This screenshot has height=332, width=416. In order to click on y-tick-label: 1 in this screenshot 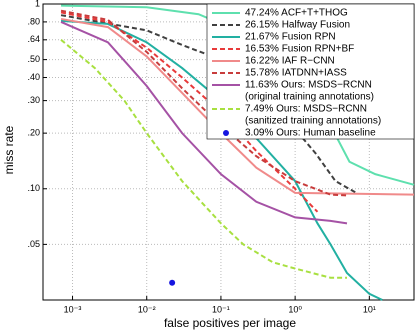, I will do `click(37, 4)`.